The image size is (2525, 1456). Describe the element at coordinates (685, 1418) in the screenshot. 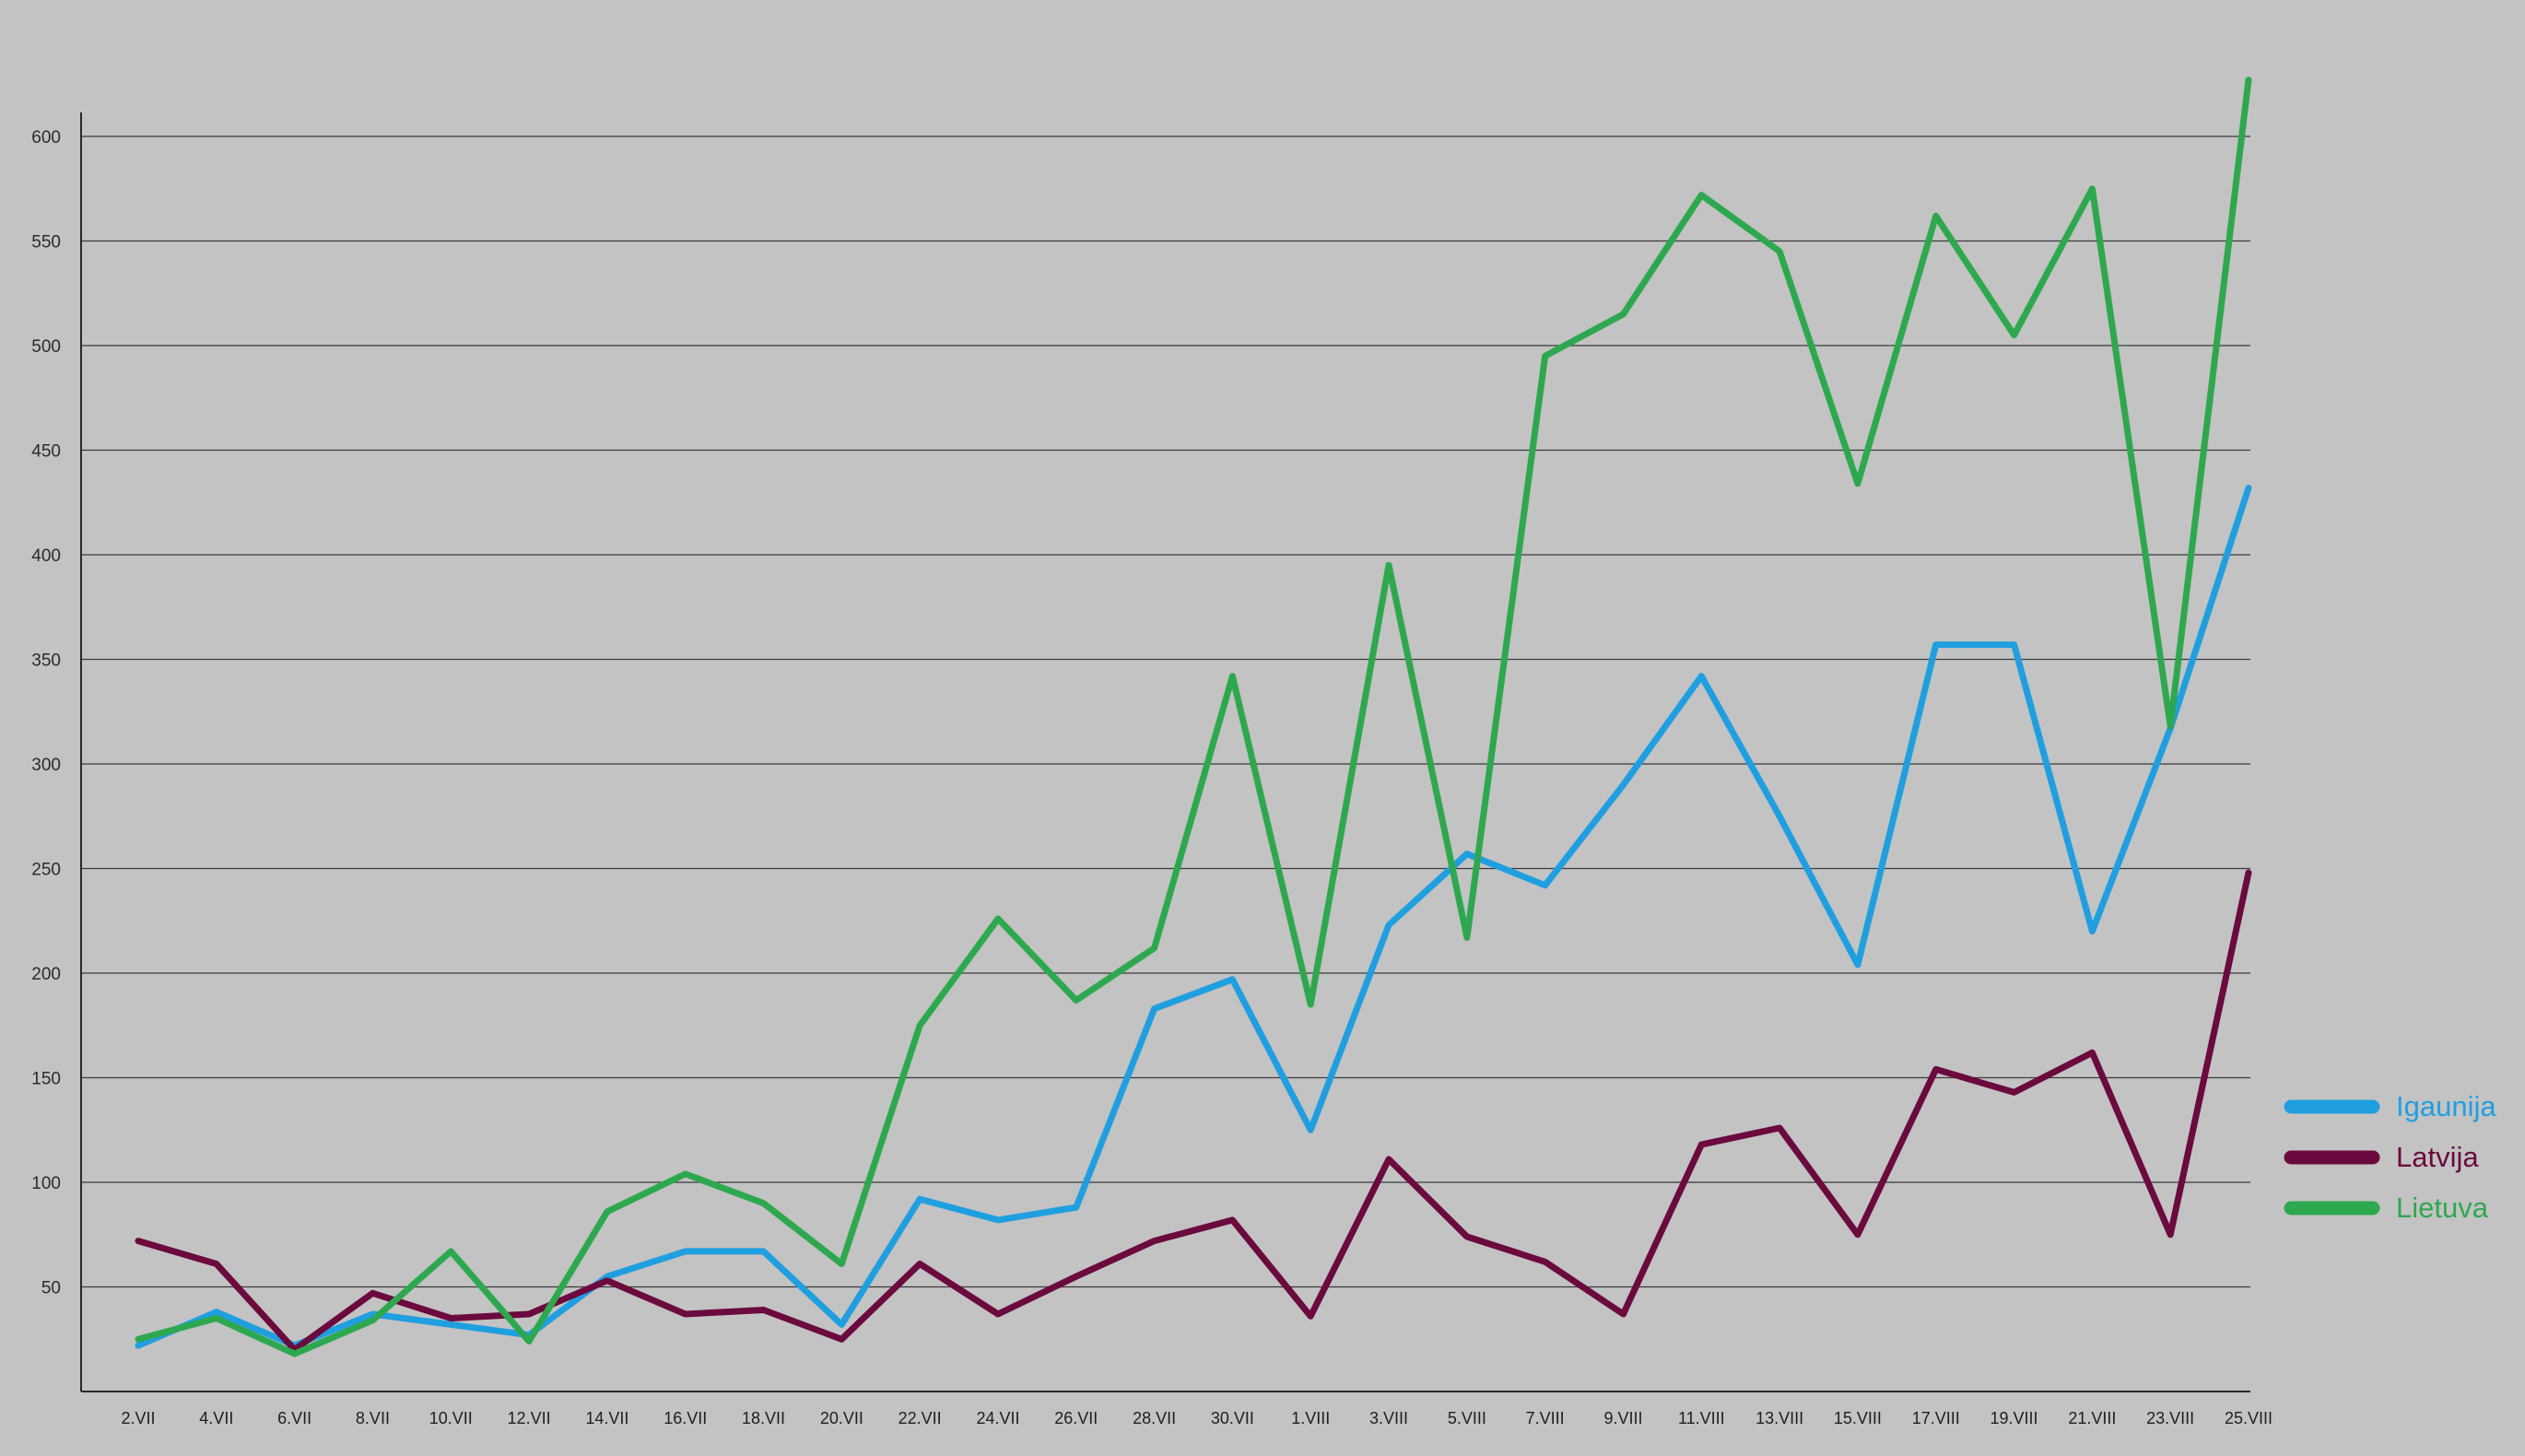

I see `x-tick-label: 16.VII` at that location.